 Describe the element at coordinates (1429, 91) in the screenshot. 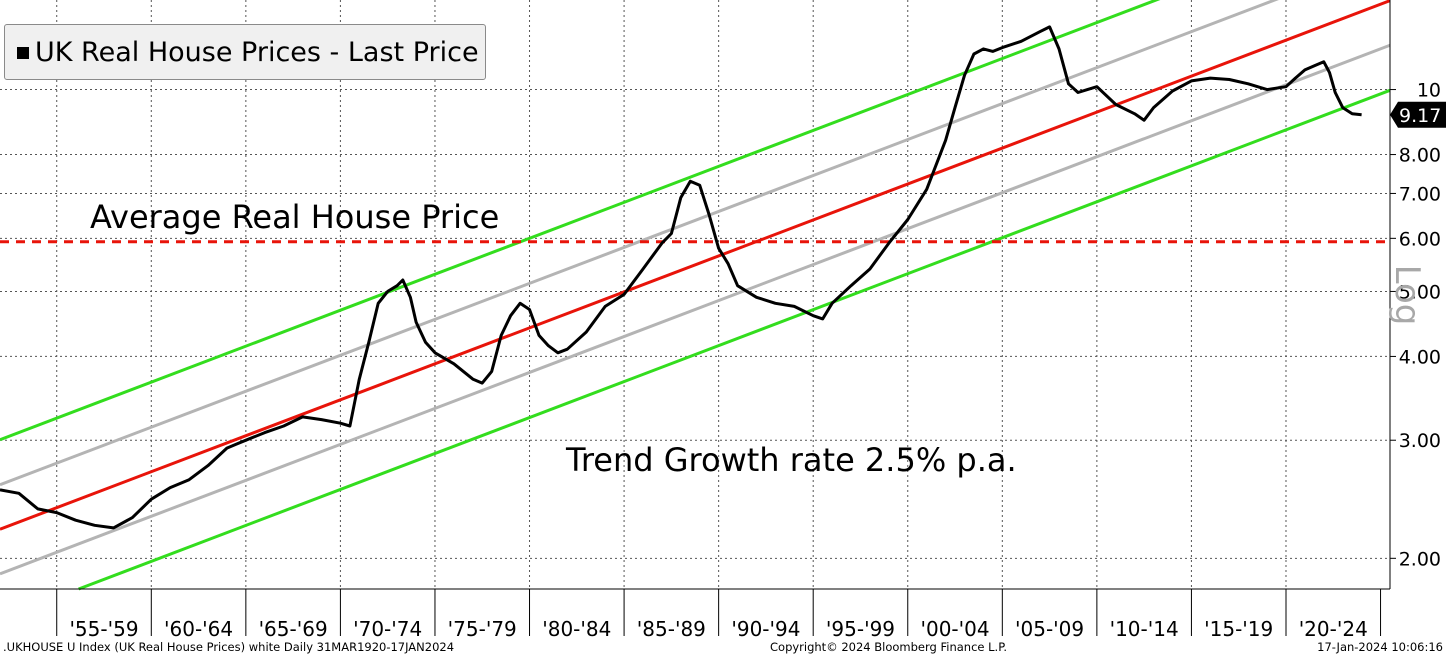

I see `y-tick-label: 10` at that location.